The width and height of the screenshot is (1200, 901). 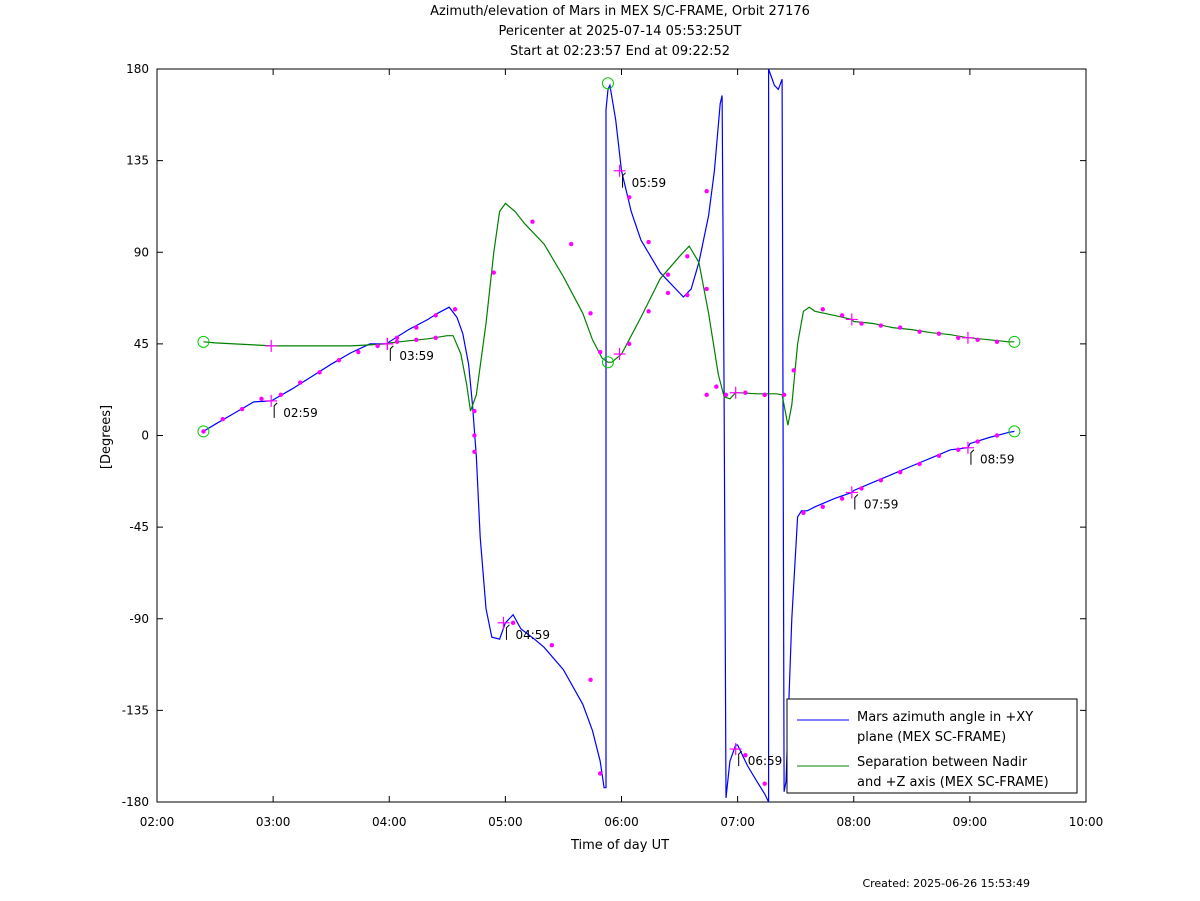 I want to click on chart-subtitle-start-end: Start at 02:23:57 End at 09:22:52, so click(x=620, y=51).